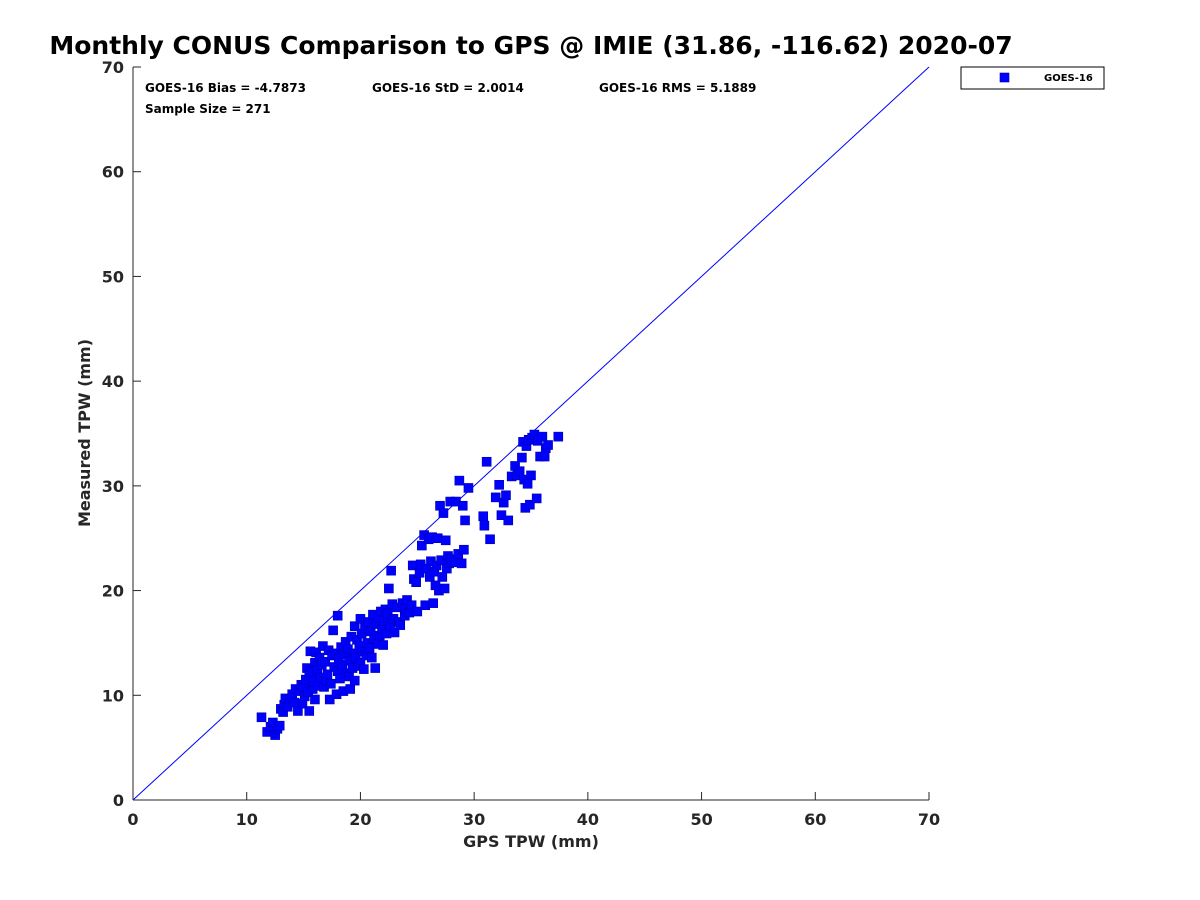 The image size is (1200, 900). I want to click on x-tick-label: 50, so click(701, 819).